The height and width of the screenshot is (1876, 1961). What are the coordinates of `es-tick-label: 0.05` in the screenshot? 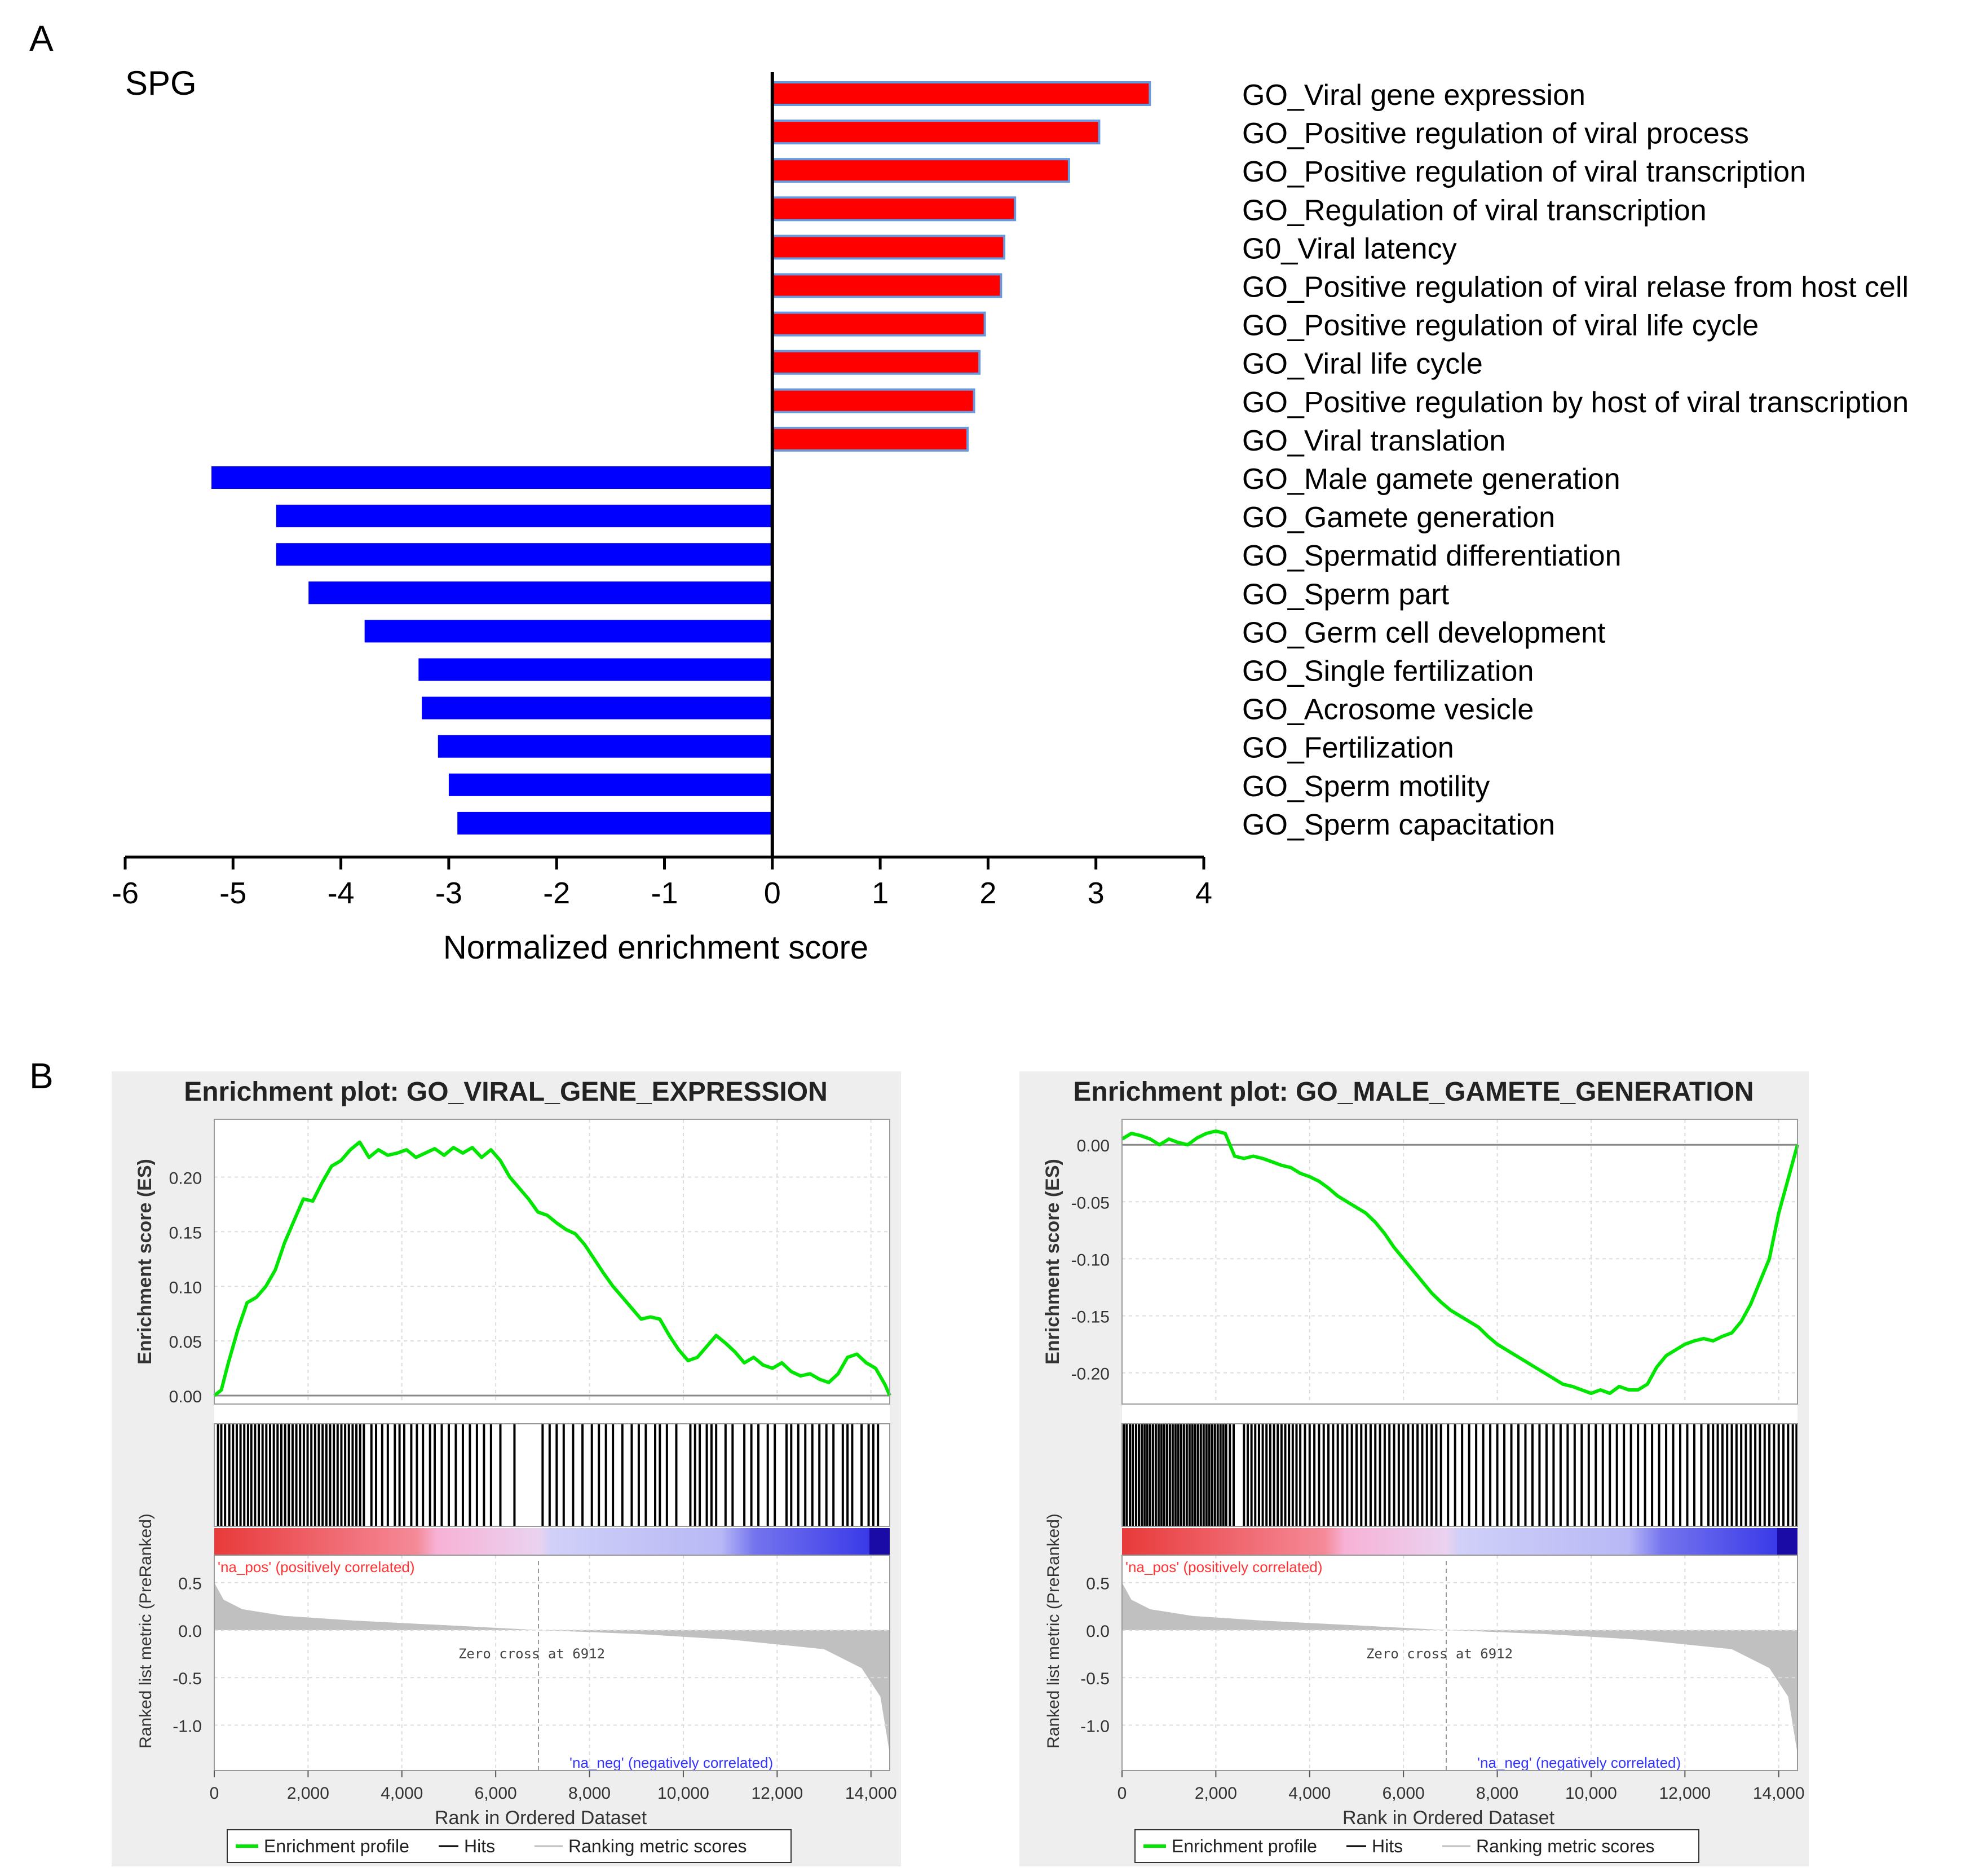 It's located at (185, 1343).